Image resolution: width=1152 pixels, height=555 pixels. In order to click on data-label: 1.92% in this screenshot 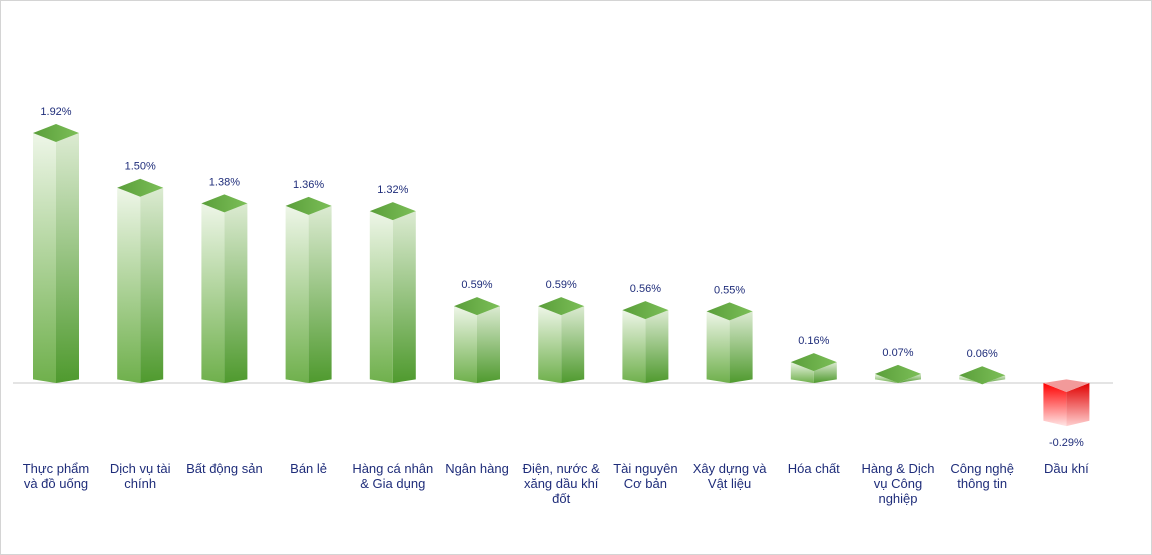, I will do `click(55, 112)`.